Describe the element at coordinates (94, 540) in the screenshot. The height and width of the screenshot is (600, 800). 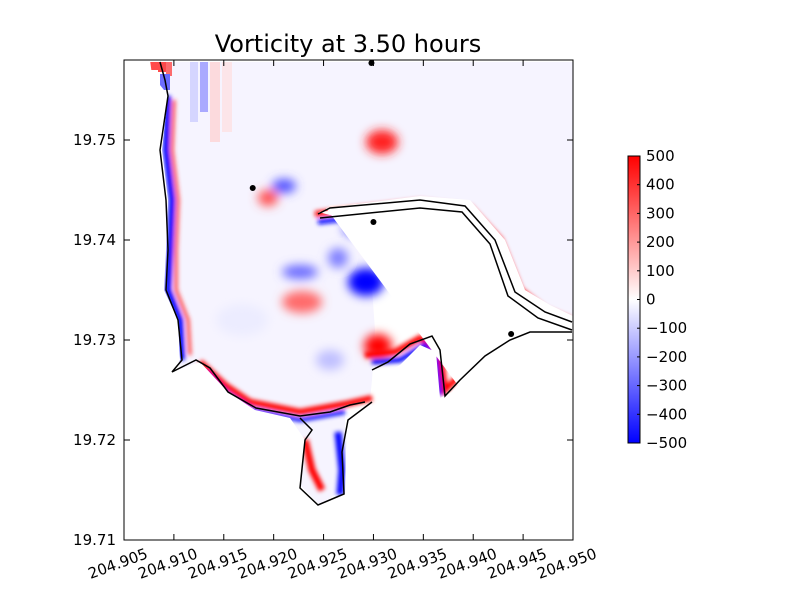
I see `y-tick-label: 19.71` at that location.